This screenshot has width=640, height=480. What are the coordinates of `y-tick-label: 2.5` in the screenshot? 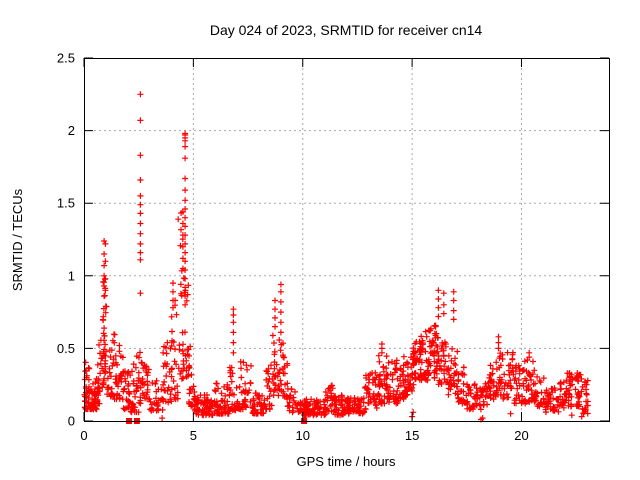 It's located at (66, 58).